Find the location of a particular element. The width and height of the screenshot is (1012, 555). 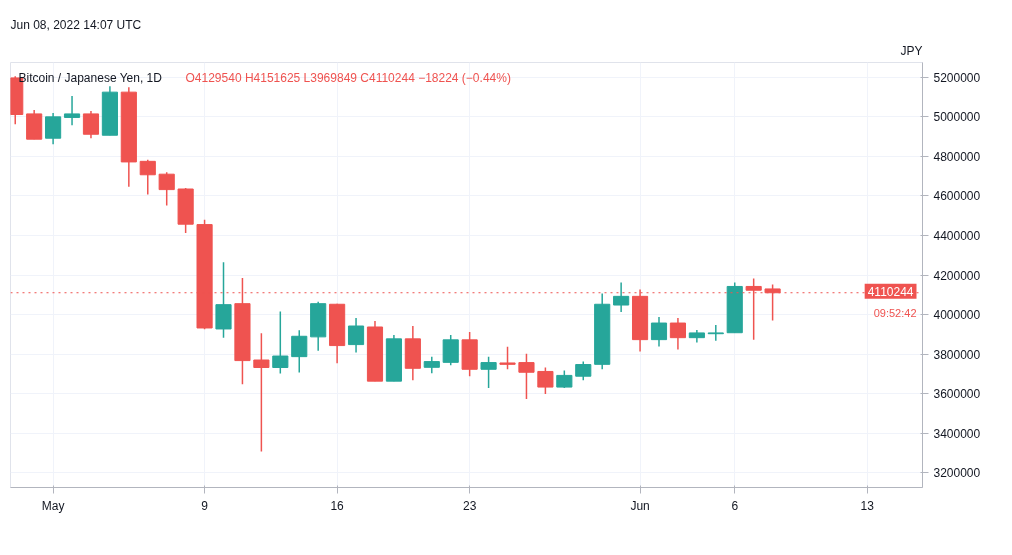

x-tick-label: 16 is located at coordinates (337, 505).